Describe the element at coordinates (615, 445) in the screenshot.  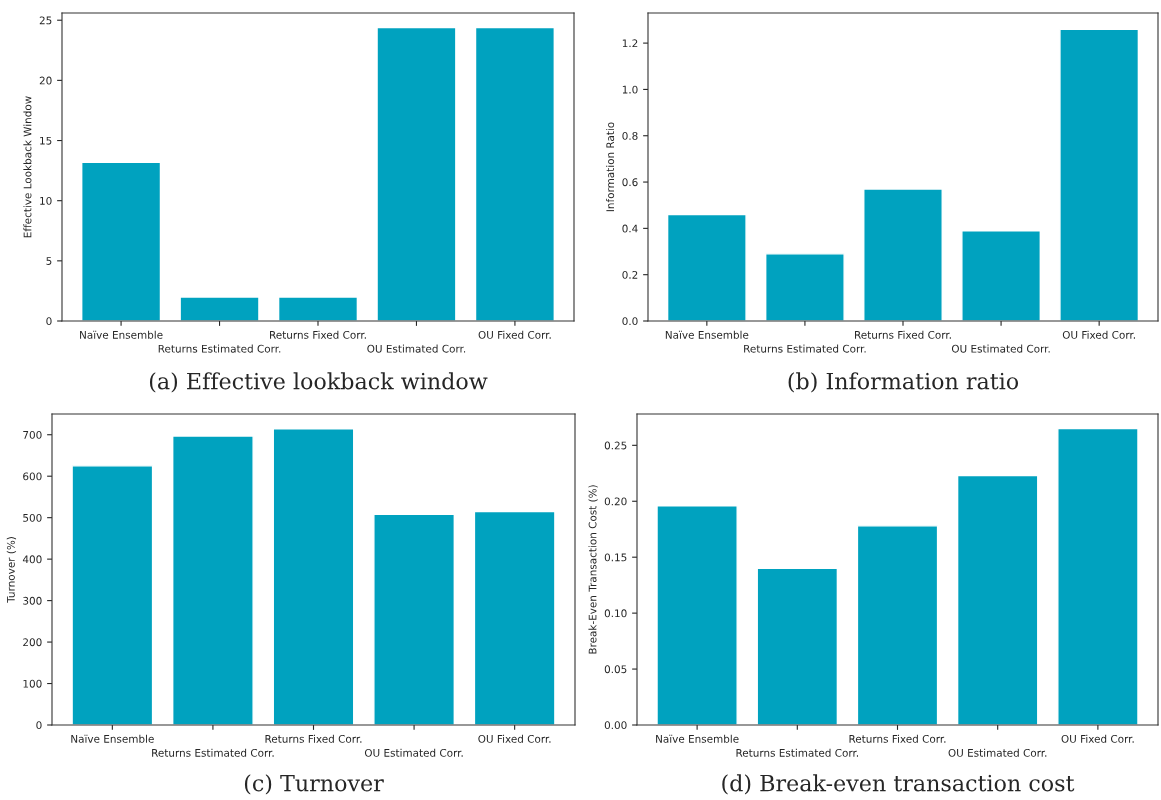
I see `y-tick-label: 0.25` at that location.